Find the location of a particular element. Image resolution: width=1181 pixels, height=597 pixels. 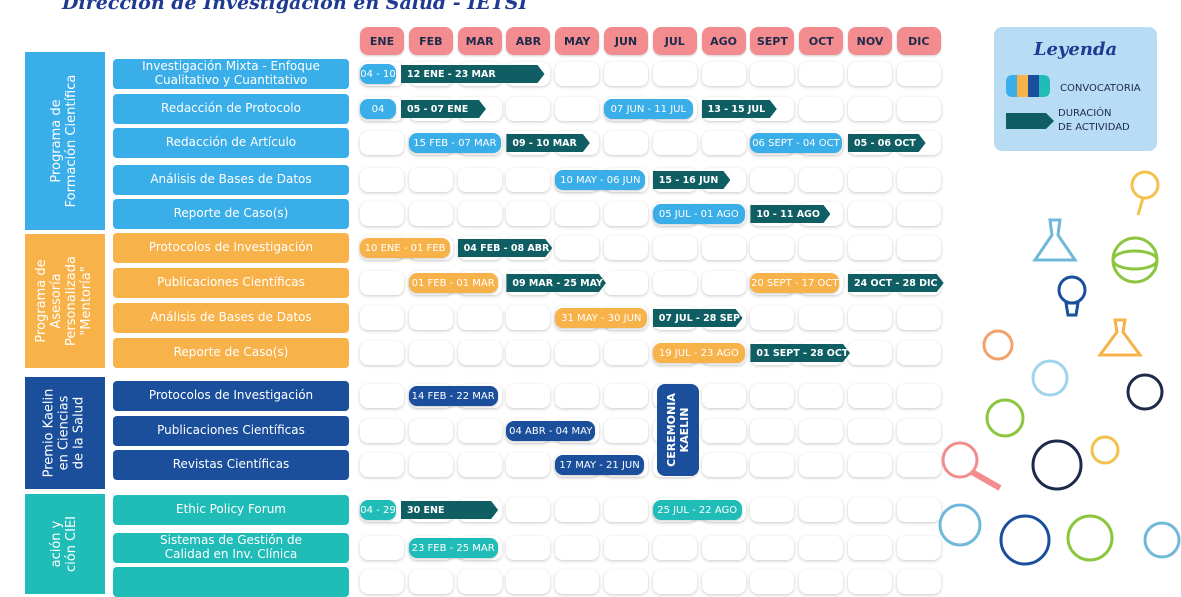

month-feb: FEB is located at coordinates (430, 41).